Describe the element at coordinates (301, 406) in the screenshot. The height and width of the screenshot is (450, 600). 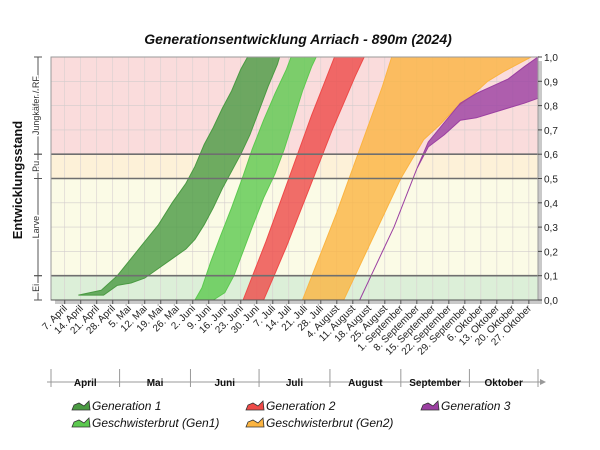
I see `legend-entry: Generation 2` at that location.